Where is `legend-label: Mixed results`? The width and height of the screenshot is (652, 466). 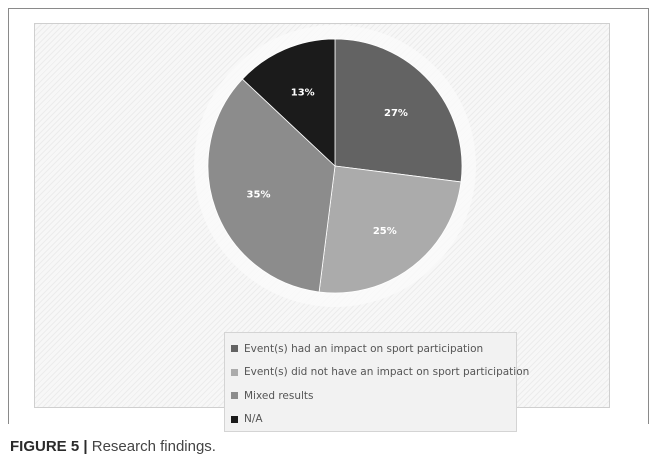
legend-label: Mixed results is located at coordinates (279, 395).